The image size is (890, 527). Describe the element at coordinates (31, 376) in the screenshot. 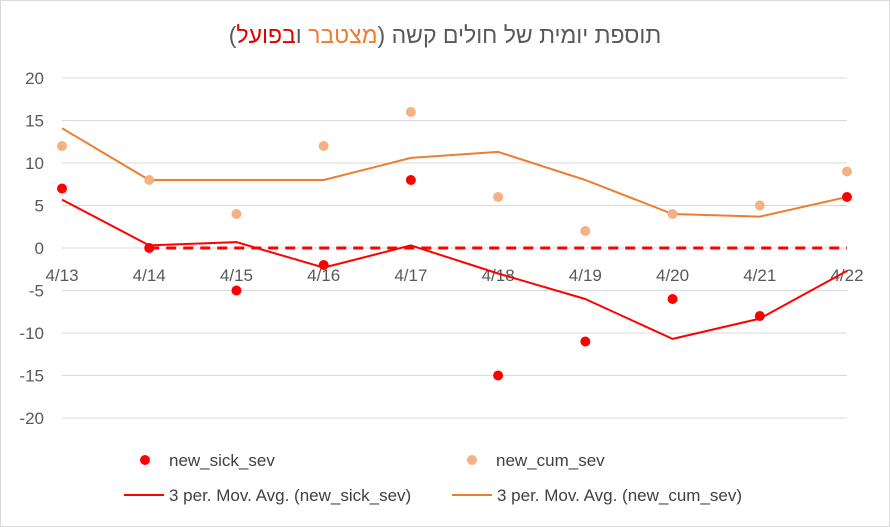

I see `y-tick-label: -15` at that location.